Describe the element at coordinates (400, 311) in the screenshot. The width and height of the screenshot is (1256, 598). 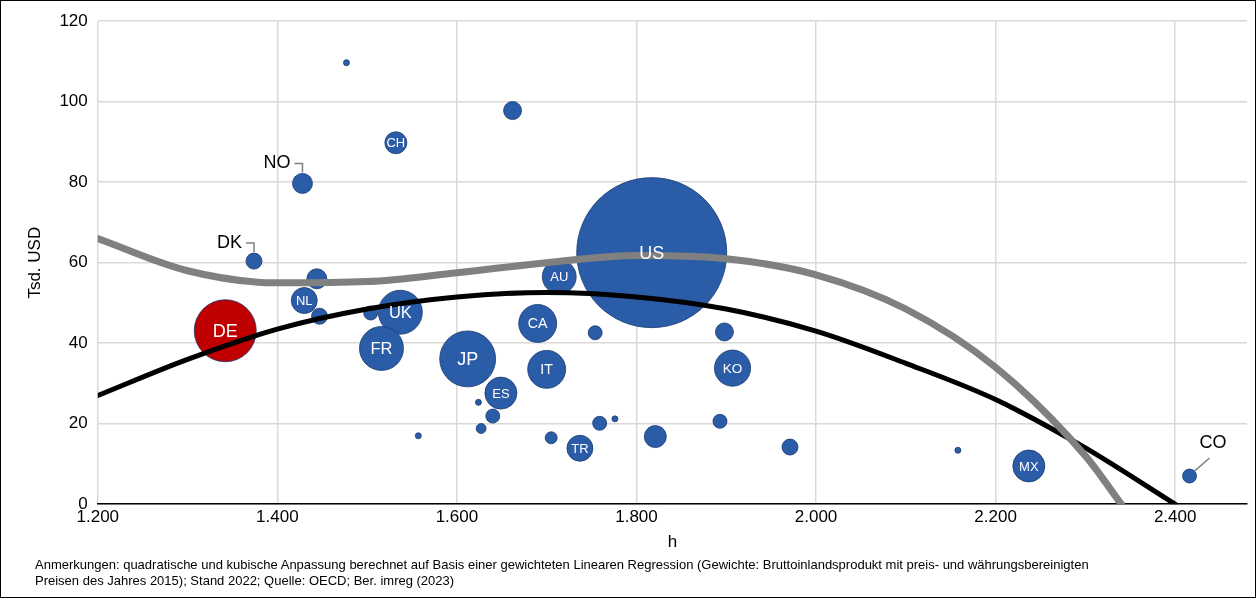
I see `annotation: UK` at that location.